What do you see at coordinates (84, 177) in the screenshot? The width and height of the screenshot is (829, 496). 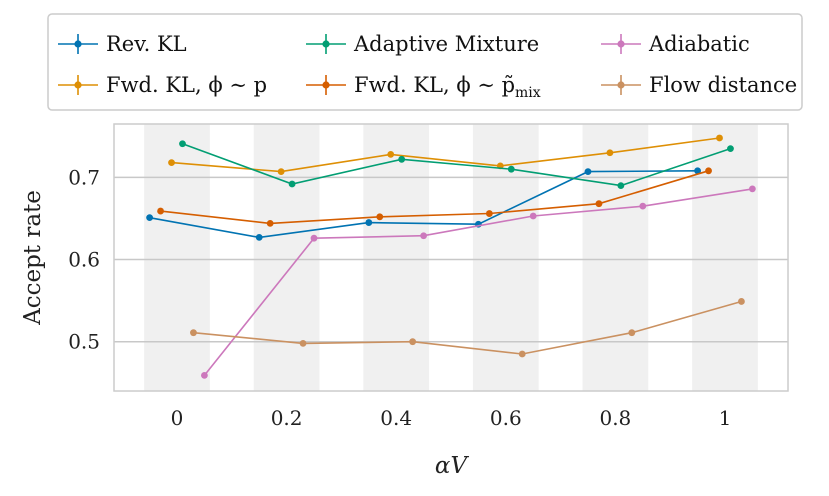 I see `y-tick-label: 0.7` at bounding box center [84, 177].